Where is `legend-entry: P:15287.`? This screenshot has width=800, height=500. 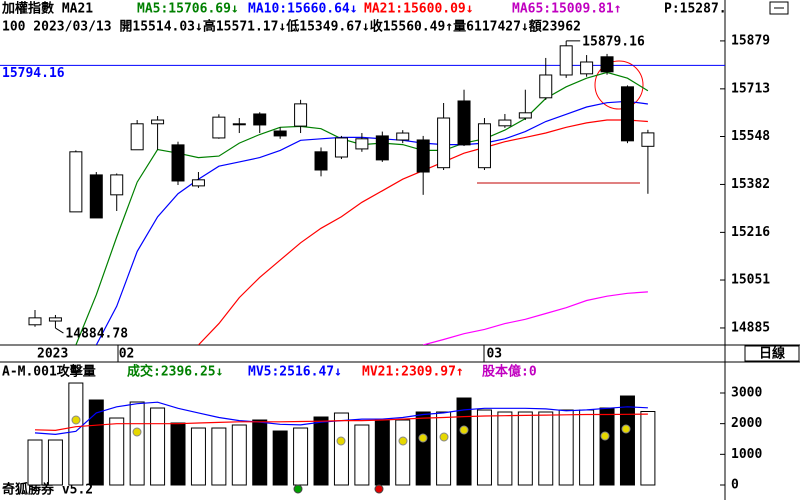
legend-entry: P:15287. is located at coordinates (695, 9).